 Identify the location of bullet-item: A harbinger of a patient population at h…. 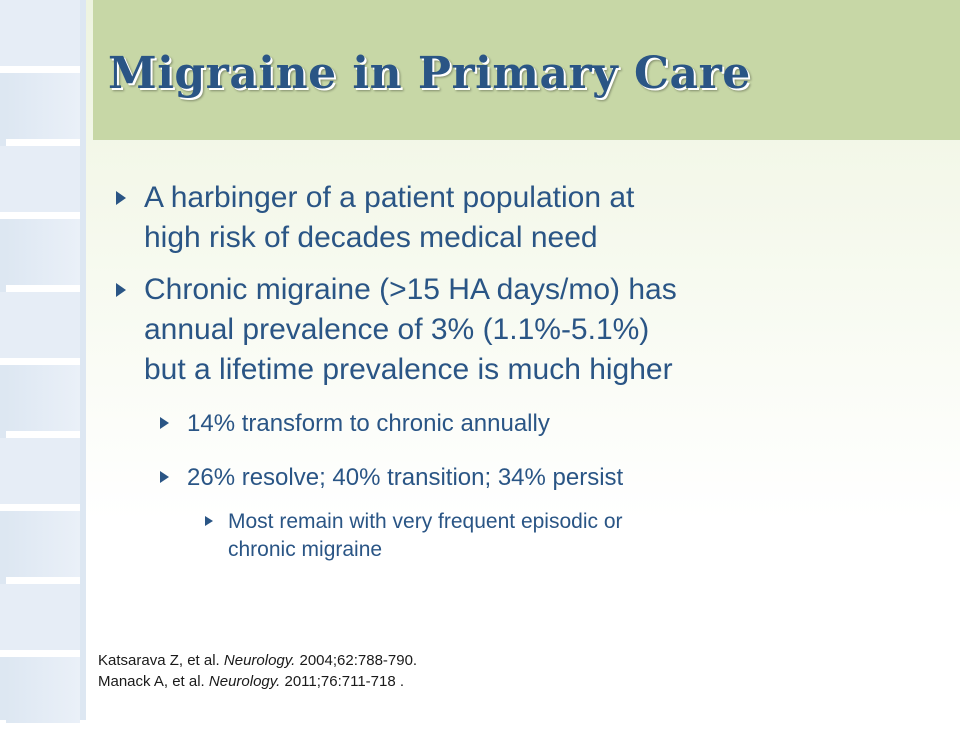
(510, 218).